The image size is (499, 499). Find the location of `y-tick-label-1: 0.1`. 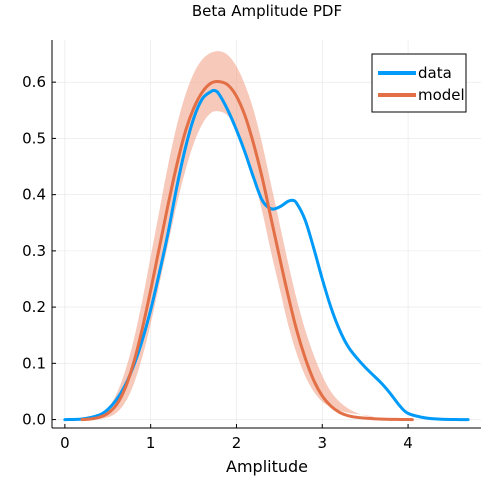

y-tick-label-1: 0.1 is located at coordinates (34, 363).